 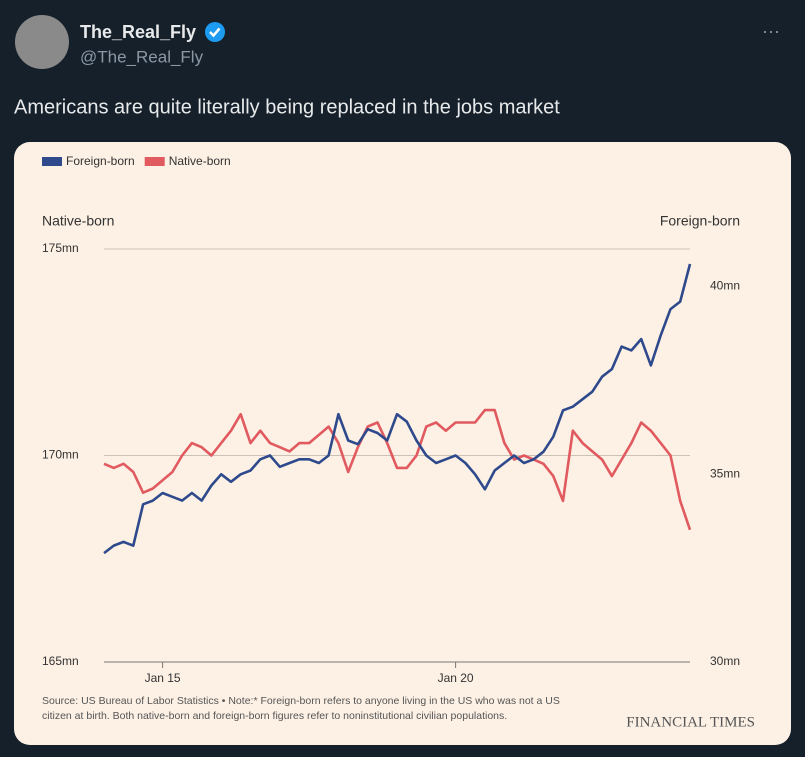 I want to click on y-axis-title: Native-born, so click(x=78, y=221).